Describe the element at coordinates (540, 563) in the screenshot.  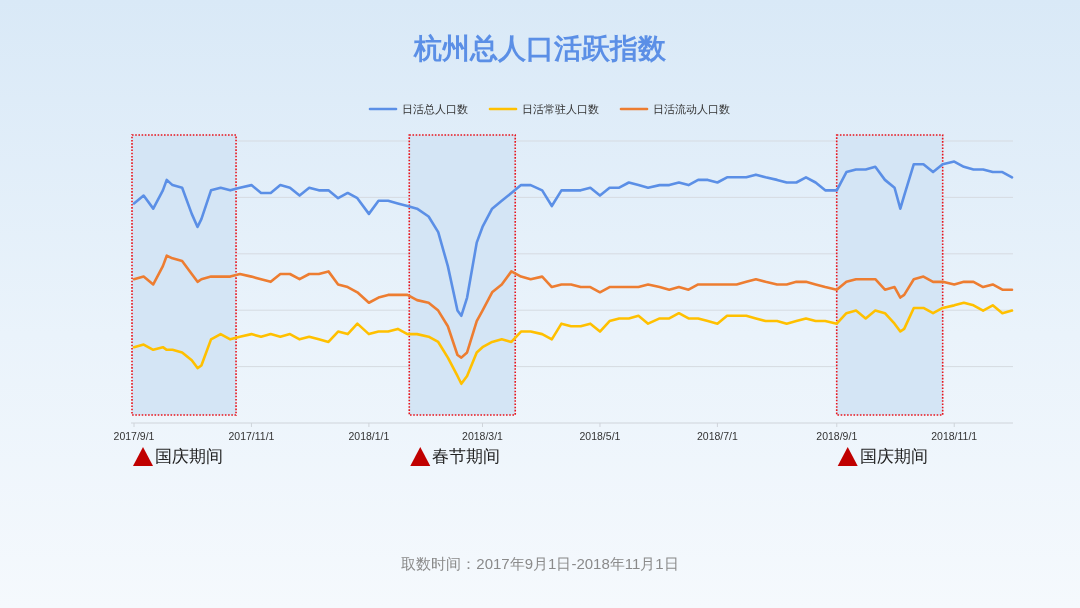
I see `text: 取数时间：2017年9月1日-2018年11月1日` at that location.